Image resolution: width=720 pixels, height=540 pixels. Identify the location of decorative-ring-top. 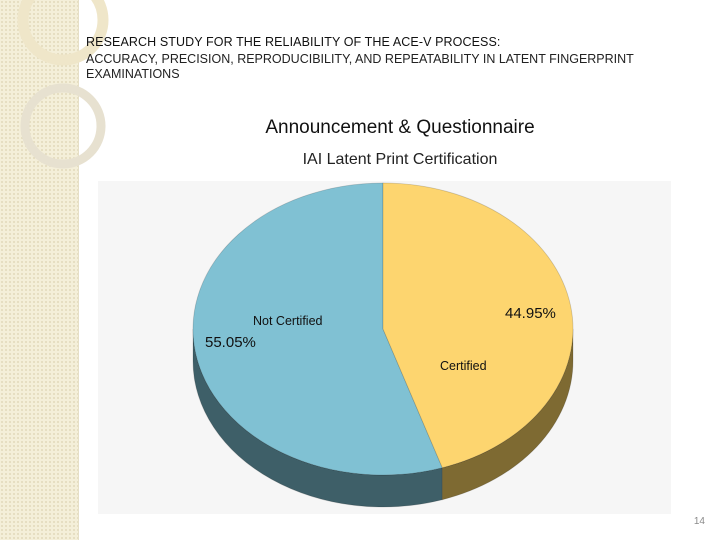
(63, 33).